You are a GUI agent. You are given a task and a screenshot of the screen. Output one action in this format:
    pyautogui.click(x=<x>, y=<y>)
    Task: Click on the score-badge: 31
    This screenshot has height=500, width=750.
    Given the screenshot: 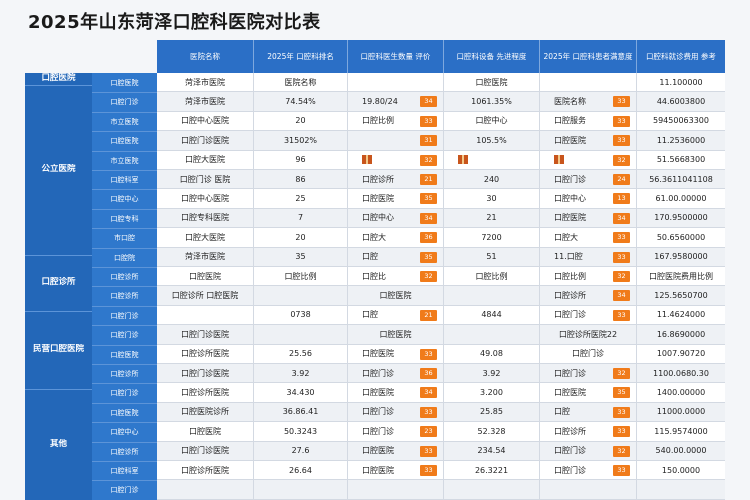 What is the action you would take?
    pyautogui.click(x=428, y=141)
    